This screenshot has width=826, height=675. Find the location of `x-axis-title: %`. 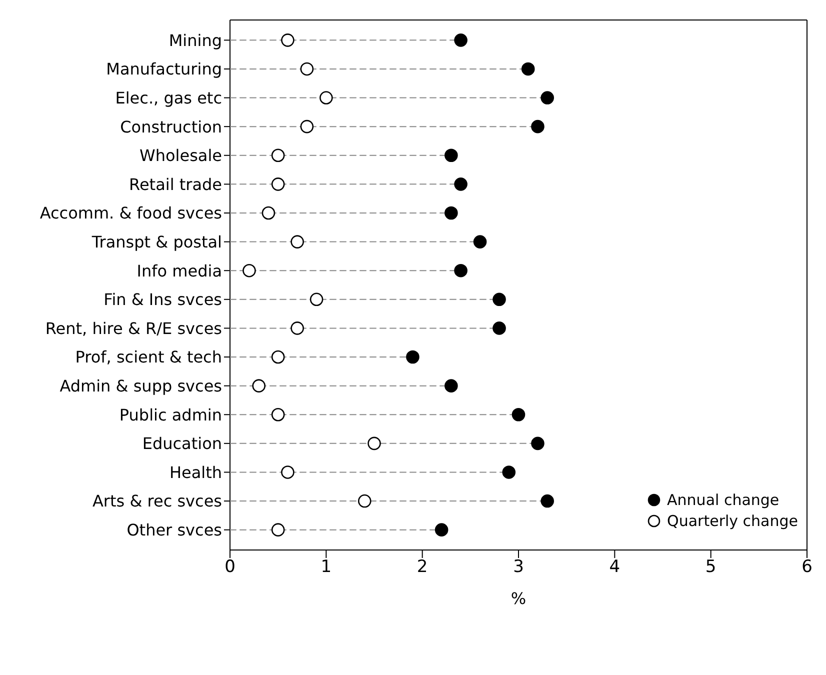

x-axis-title: % is located at coordinates (518, 598).